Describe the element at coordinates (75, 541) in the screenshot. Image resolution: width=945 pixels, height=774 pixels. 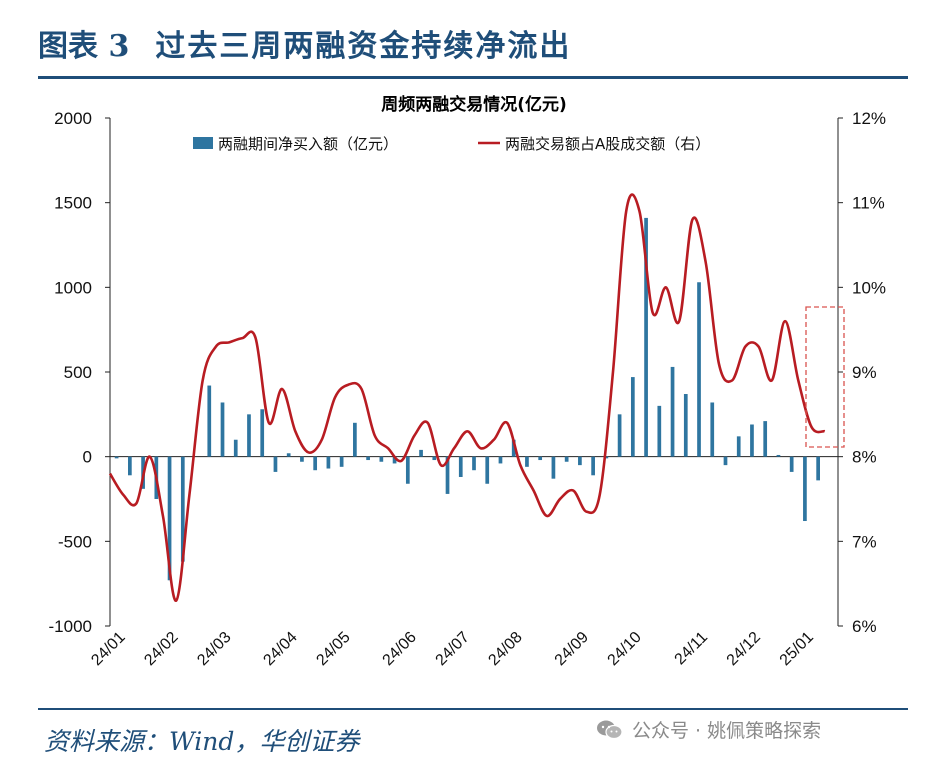
I see `left-tick-label: -500` at that location.